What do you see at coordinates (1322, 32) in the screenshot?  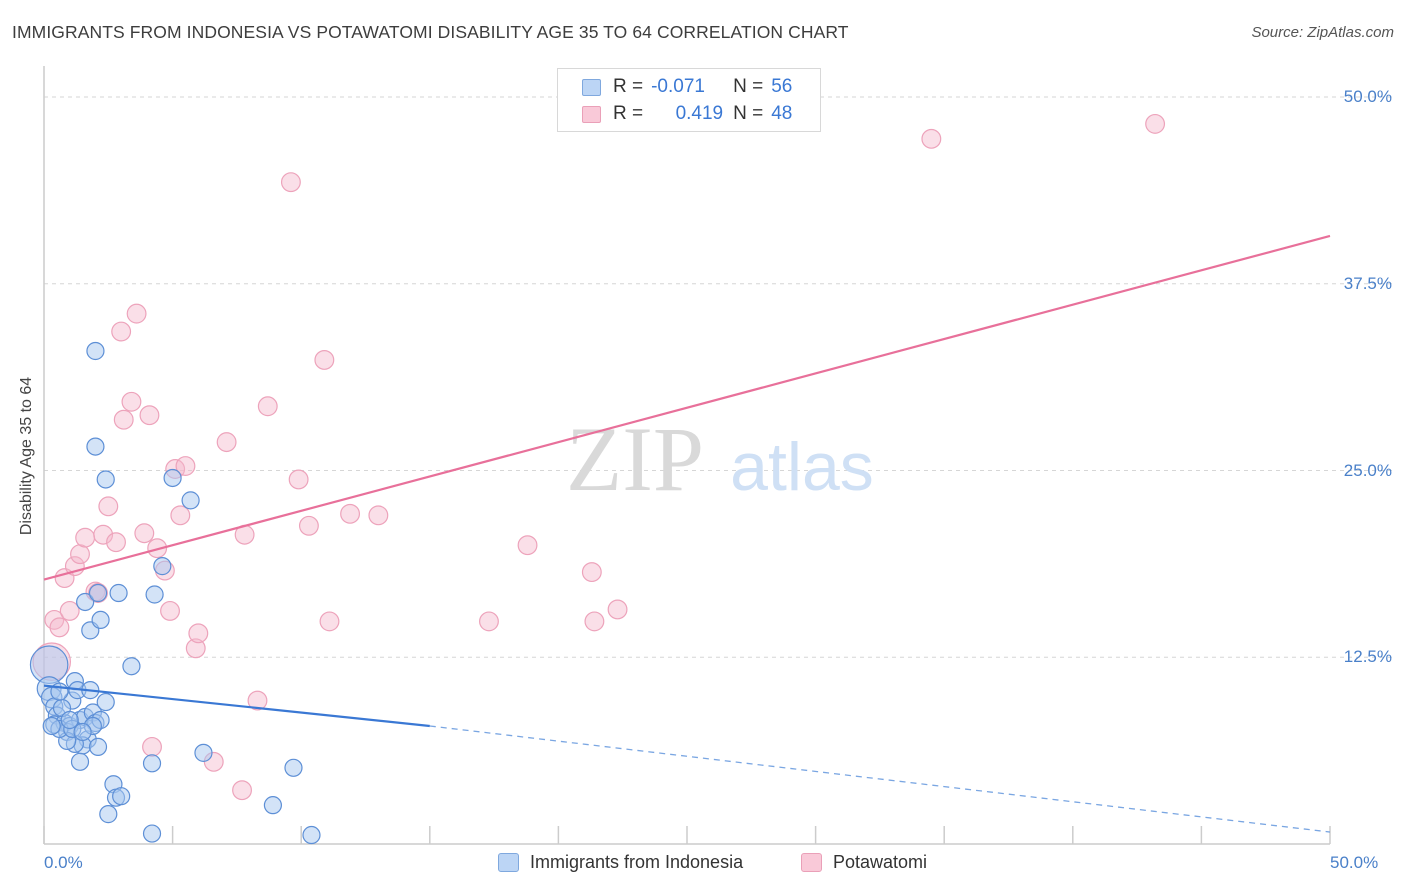 I see `chart-source: Source: ZipAtlas.com` at bounding box center [1322, 32].